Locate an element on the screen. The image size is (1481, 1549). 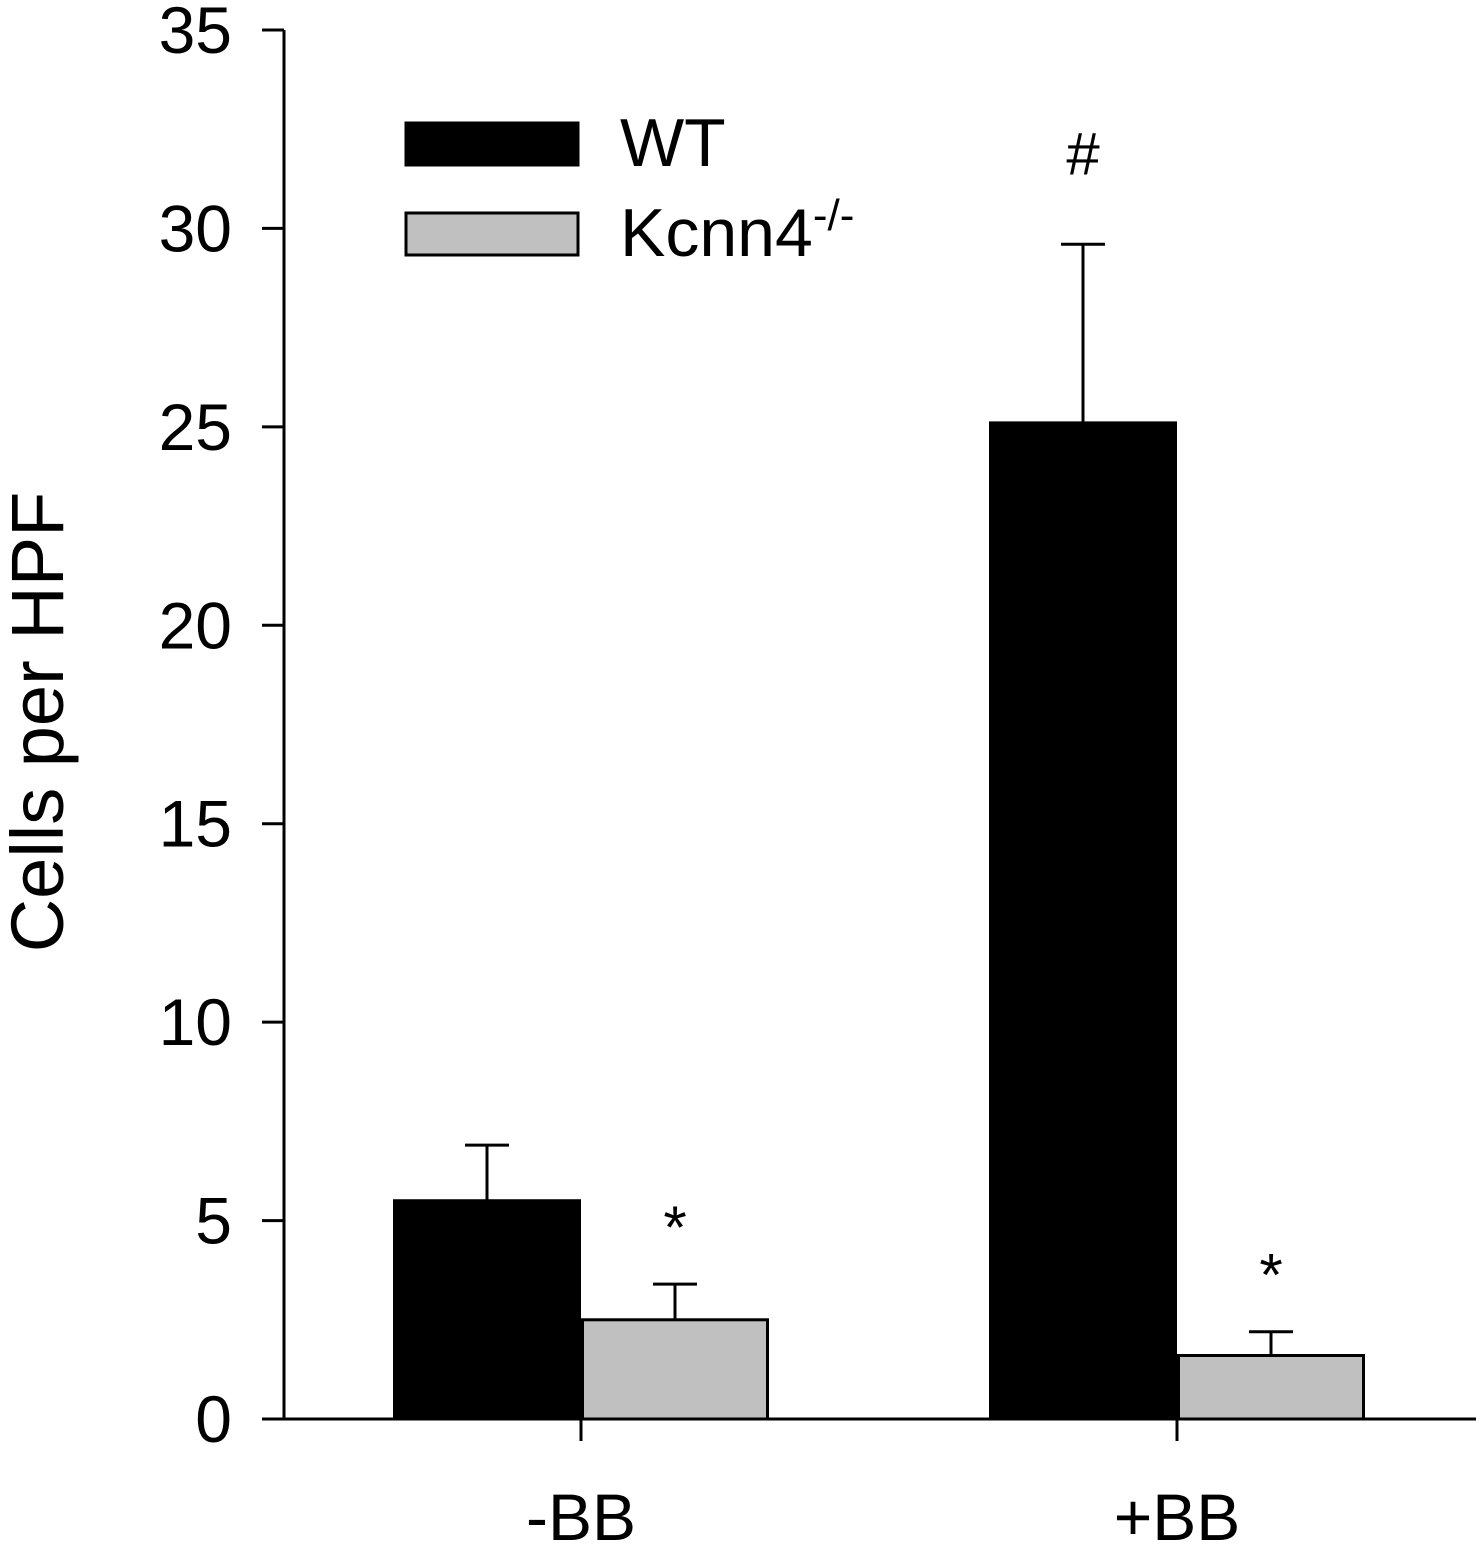
bar-kcnn4-plus-bb is located at coordinates (1271, 1387).